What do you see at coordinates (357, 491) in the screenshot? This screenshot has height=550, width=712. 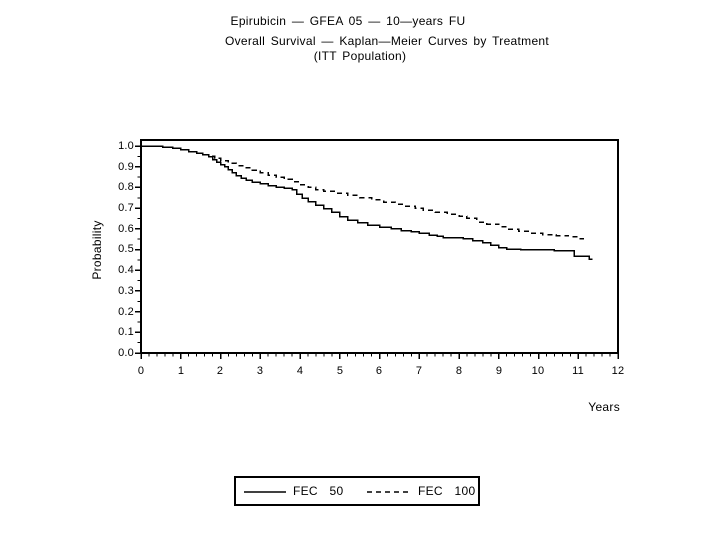 I see `legend-box: FEC 50 FEC 100` at bounding box center [357, 491].